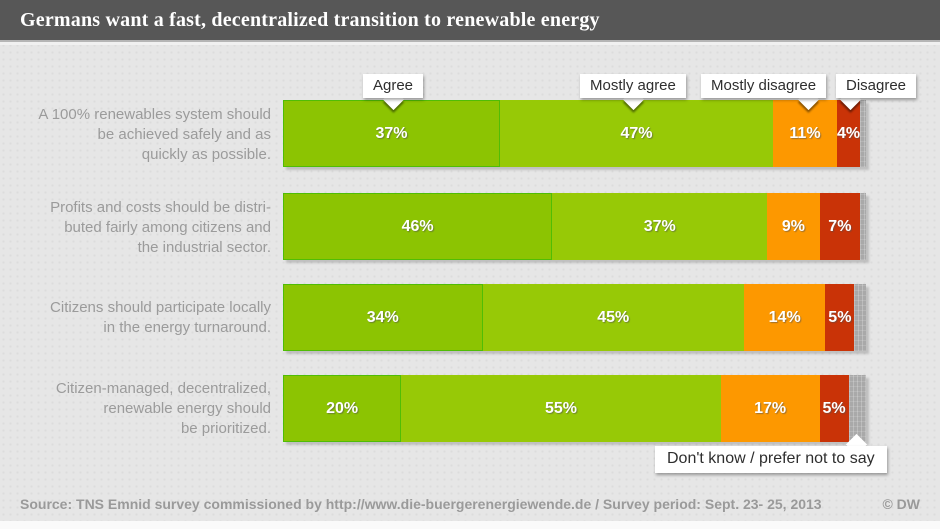  I want to click on bar-segment-disagree: 7%, so click(840, 226).